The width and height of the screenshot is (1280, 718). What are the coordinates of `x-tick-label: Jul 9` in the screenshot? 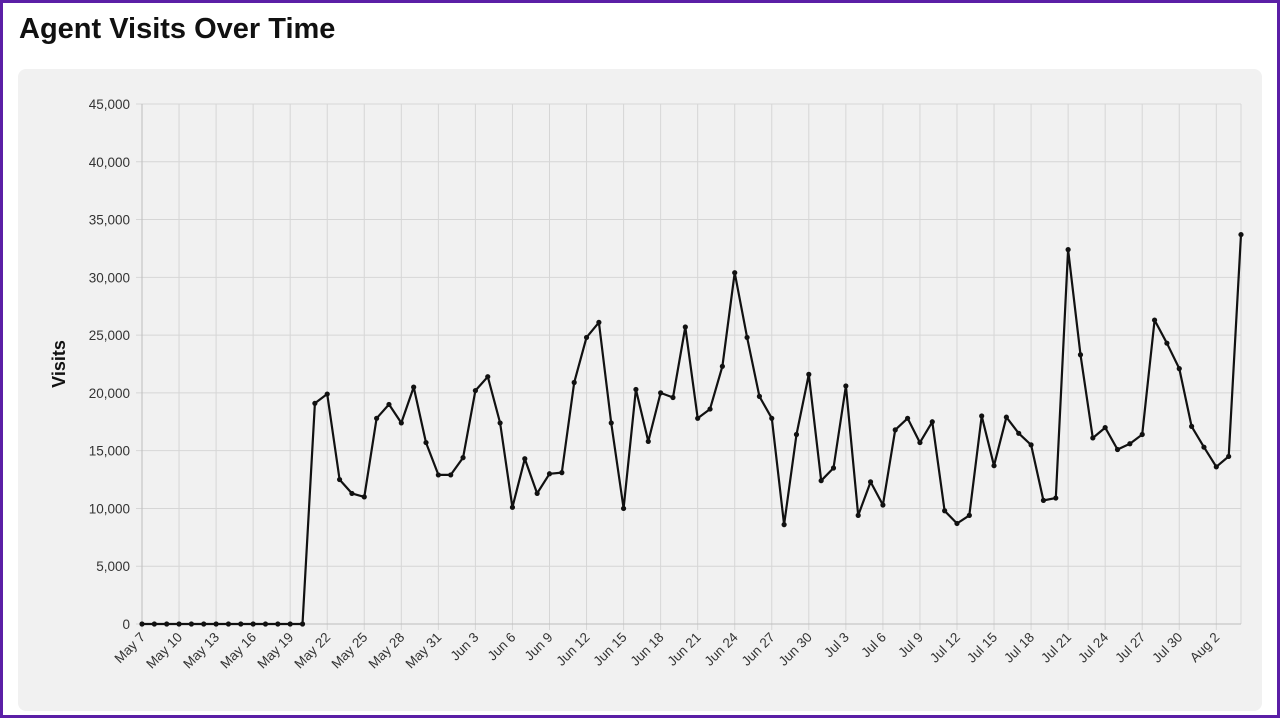 It's located at (910, 645).